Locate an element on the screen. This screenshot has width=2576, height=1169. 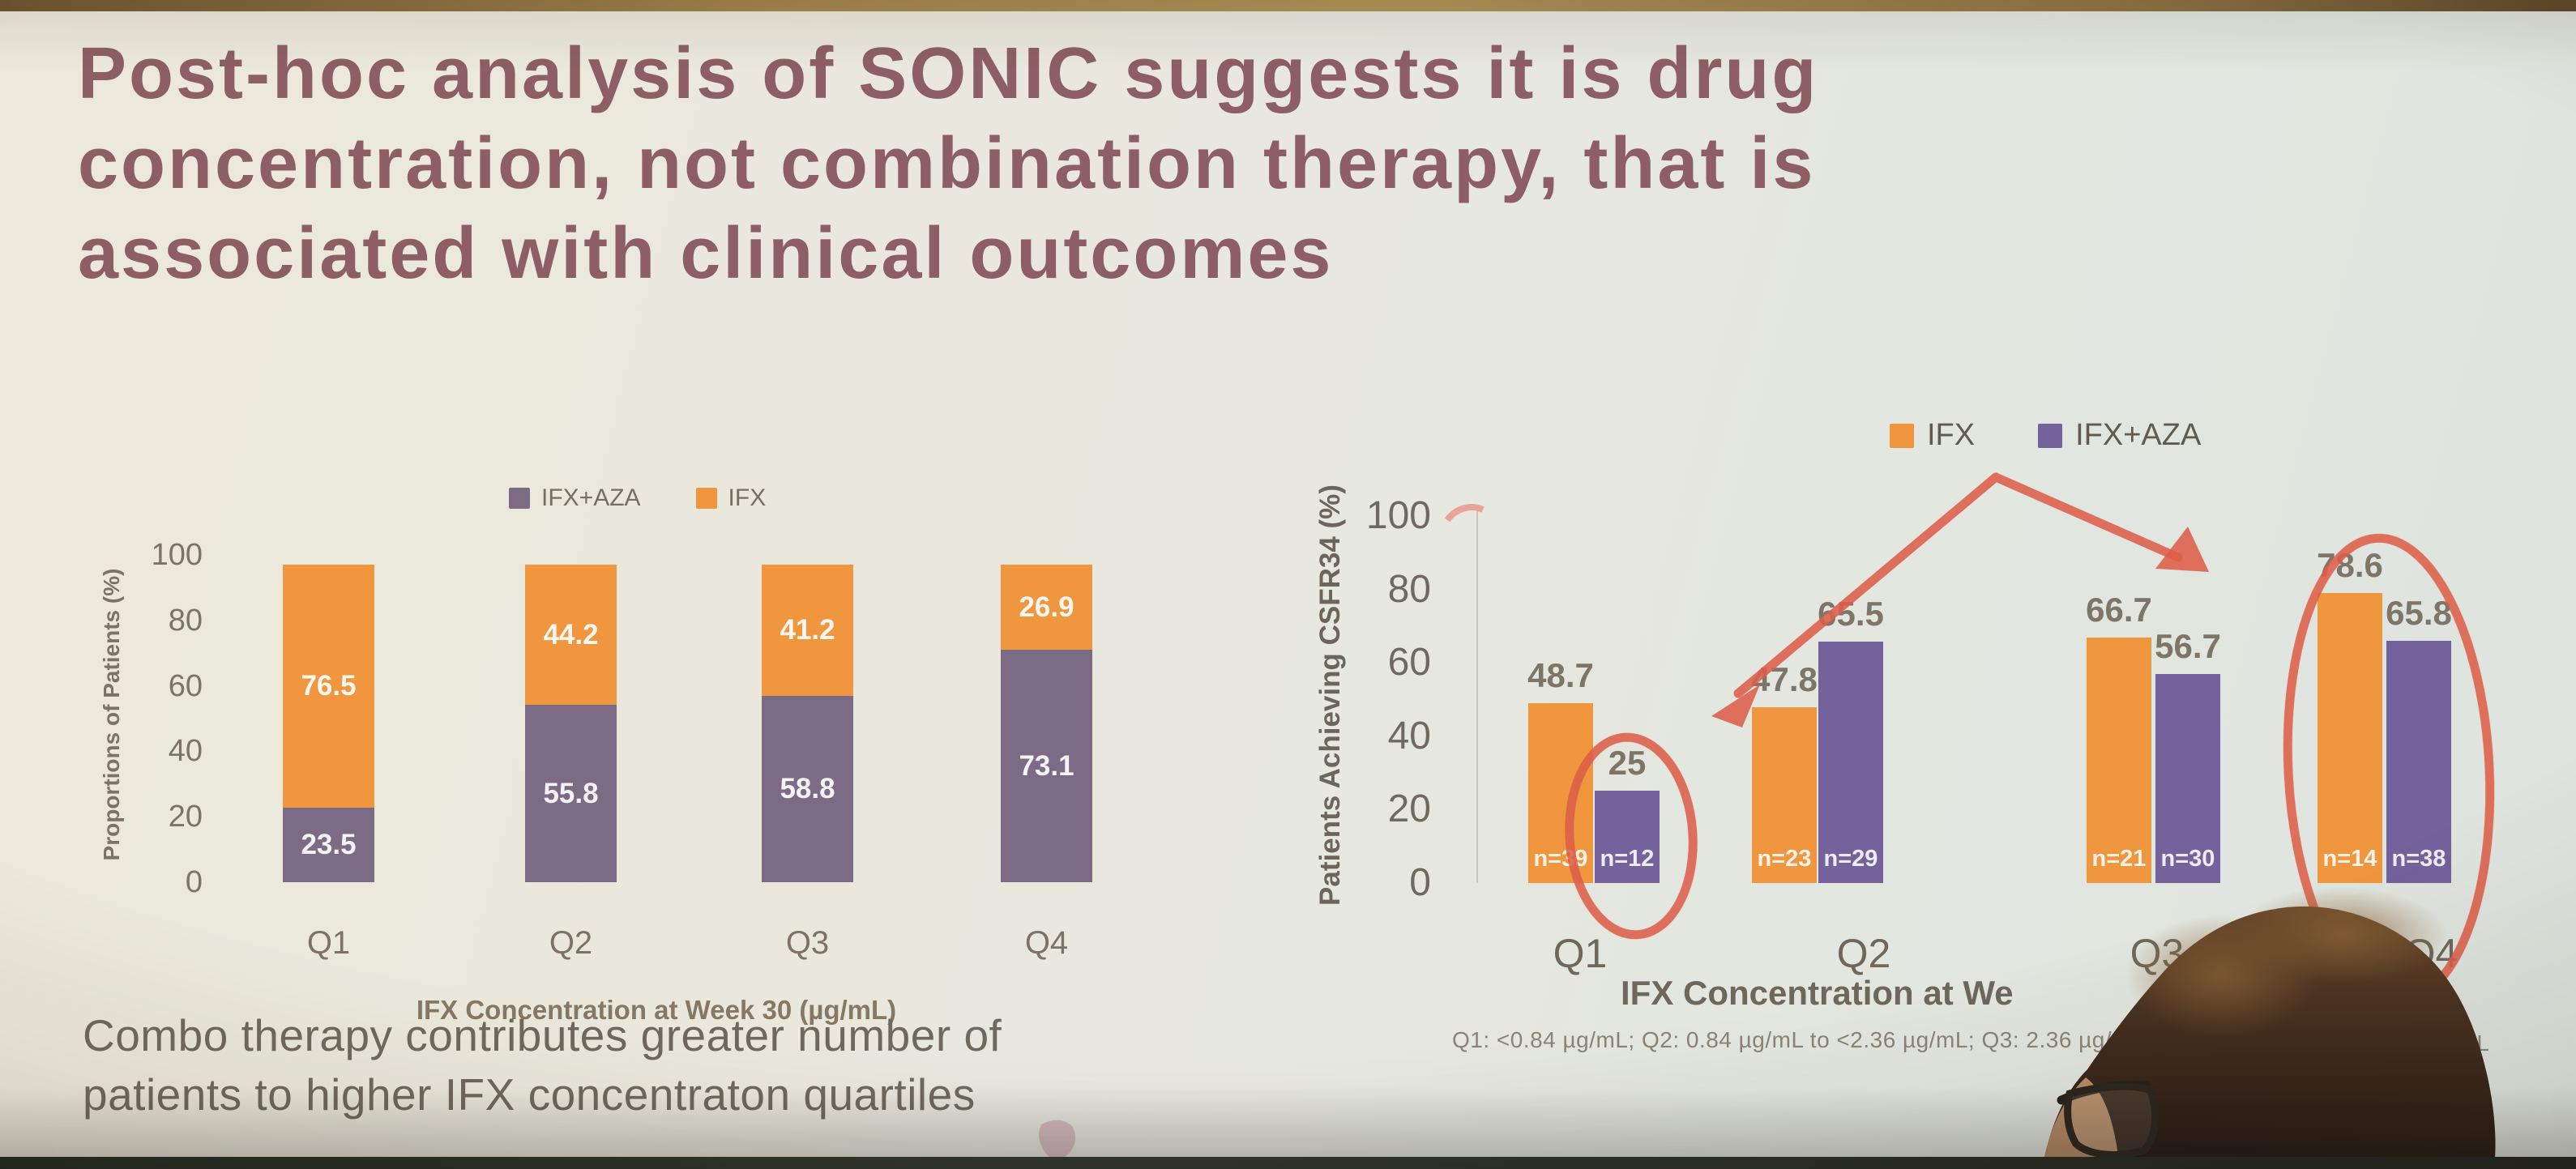
annotation-circle-q1-bar is located at coordinates (1631, 836).